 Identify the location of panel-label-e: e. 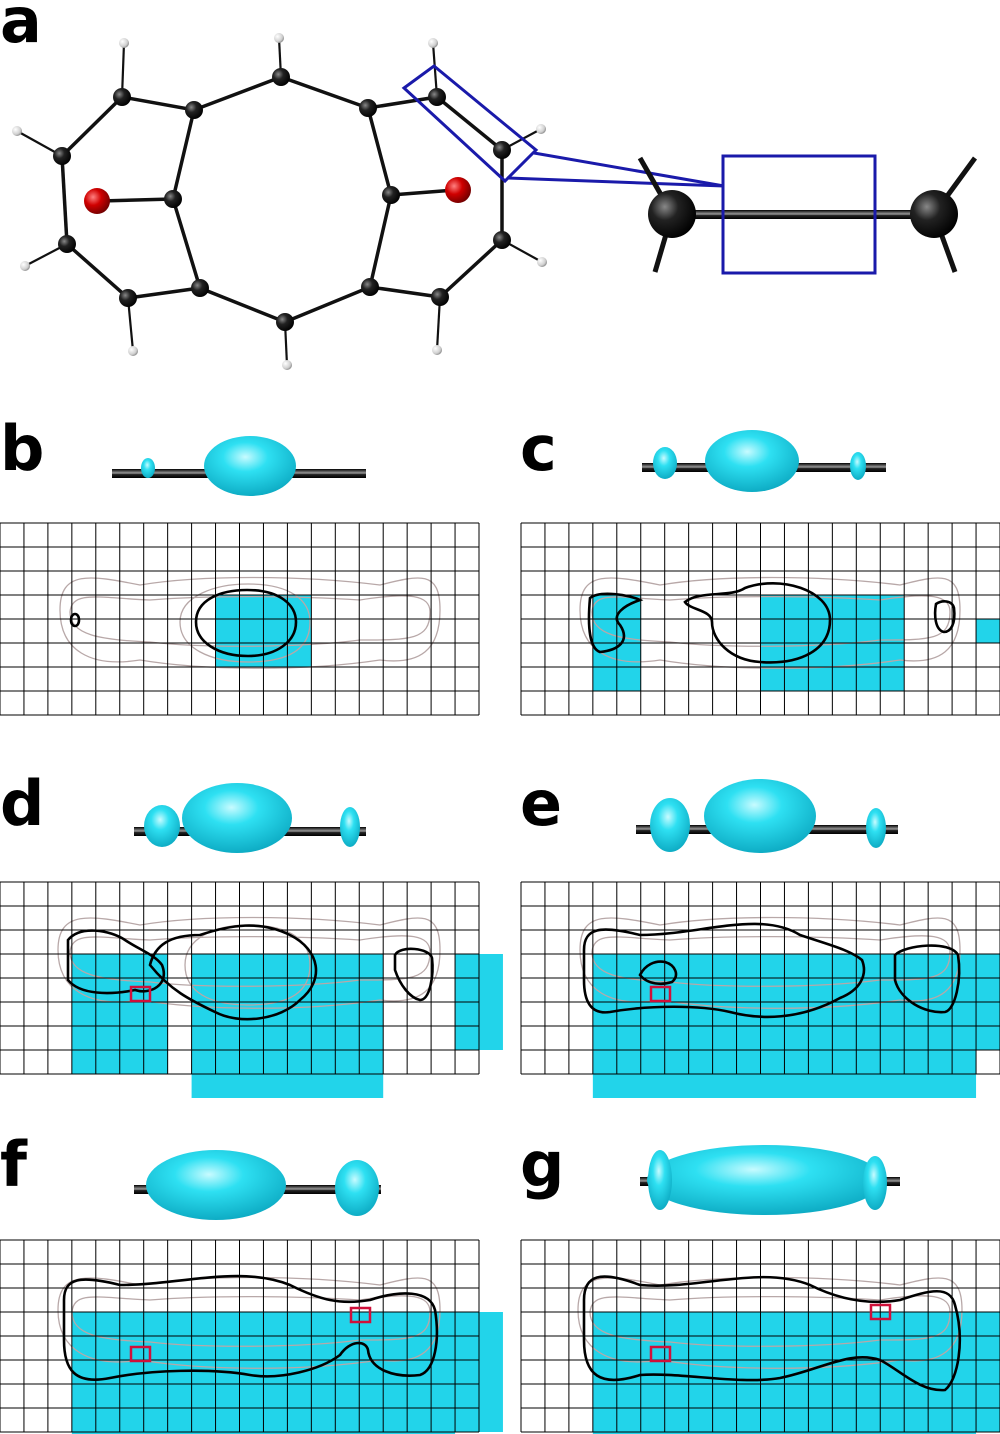
(541, 803).